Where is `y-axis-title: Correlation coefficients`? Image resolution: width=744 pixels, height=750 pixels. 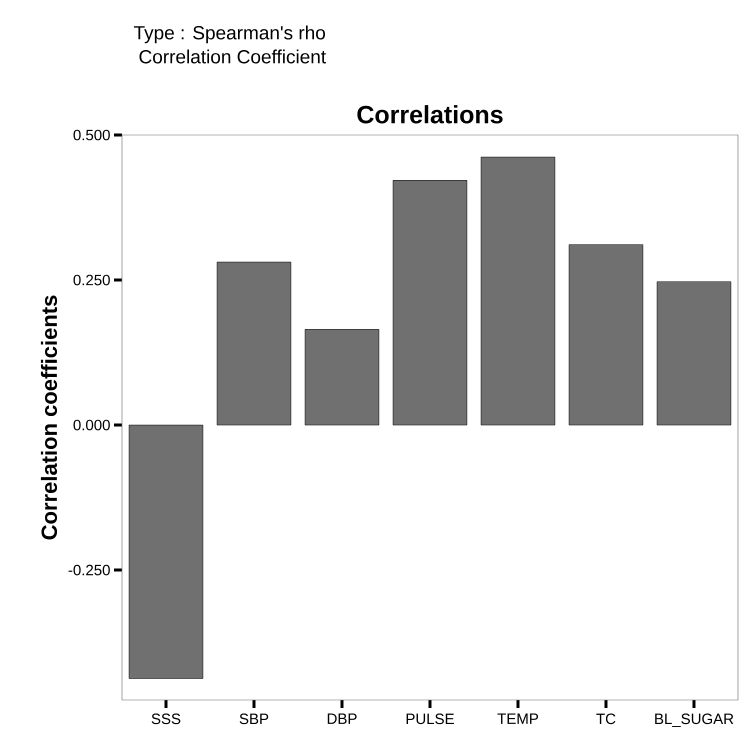
y-axis-title: Correlation coefficients is located at coordinates (49, 418).